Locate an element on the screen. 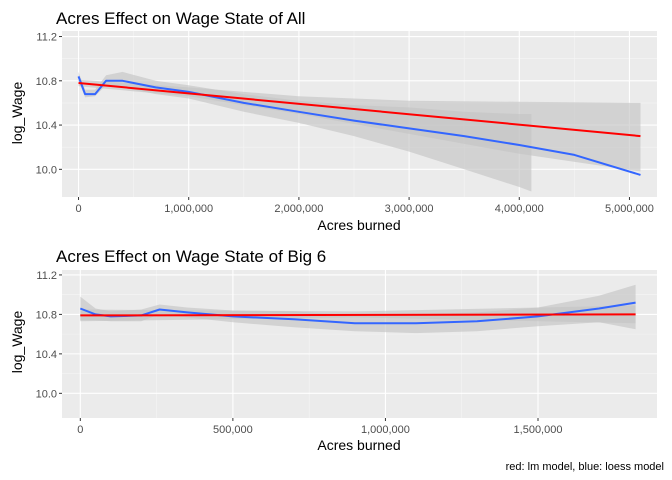 The height and width of the screenshot is (480, 672). x-tick-label: 2,000,000 is located at coordinates (298, 209).